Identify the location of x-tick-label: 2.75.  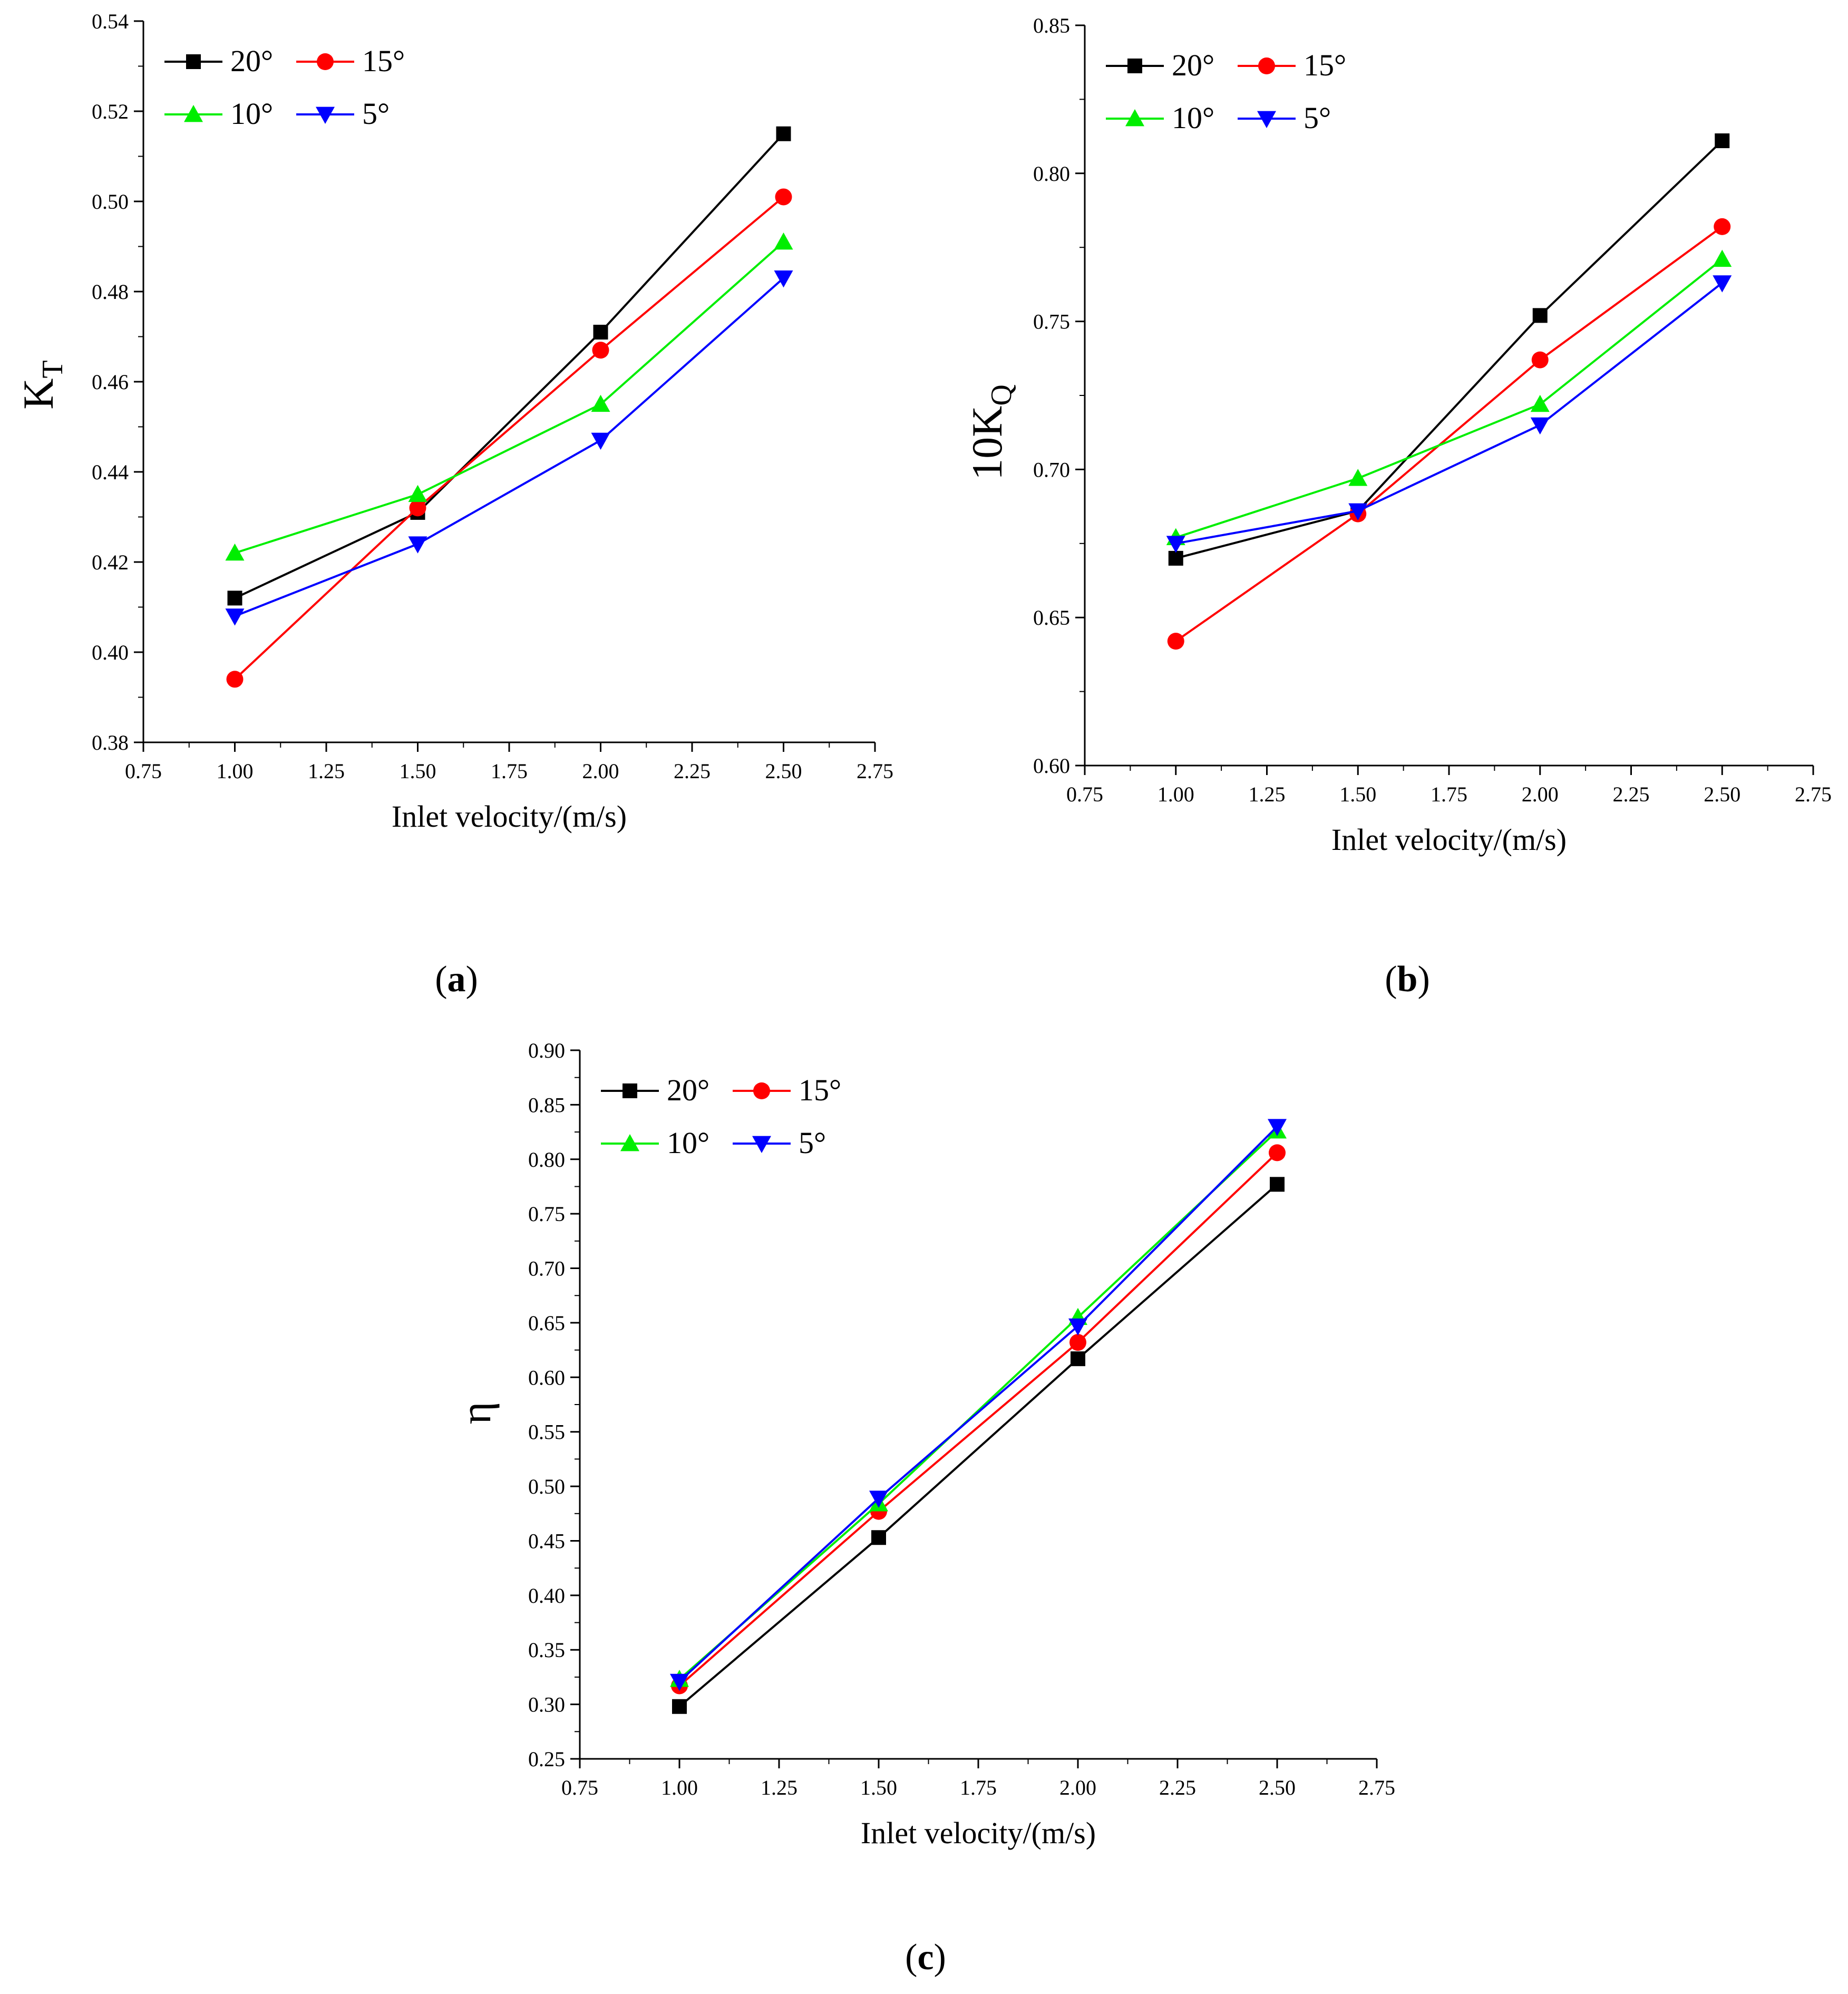
(875, 771).